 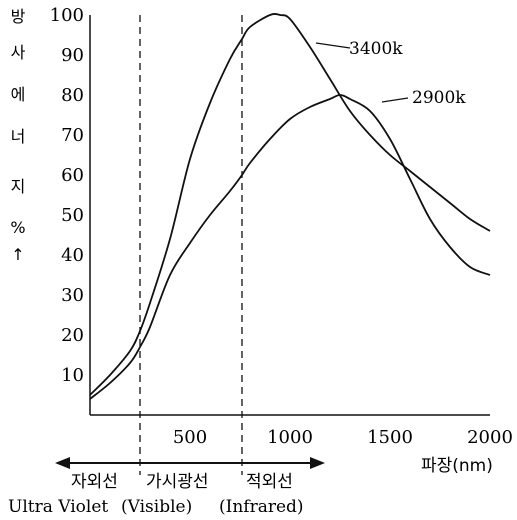 I want to click on y-tick-label: 20, so click(x=72, y=335).